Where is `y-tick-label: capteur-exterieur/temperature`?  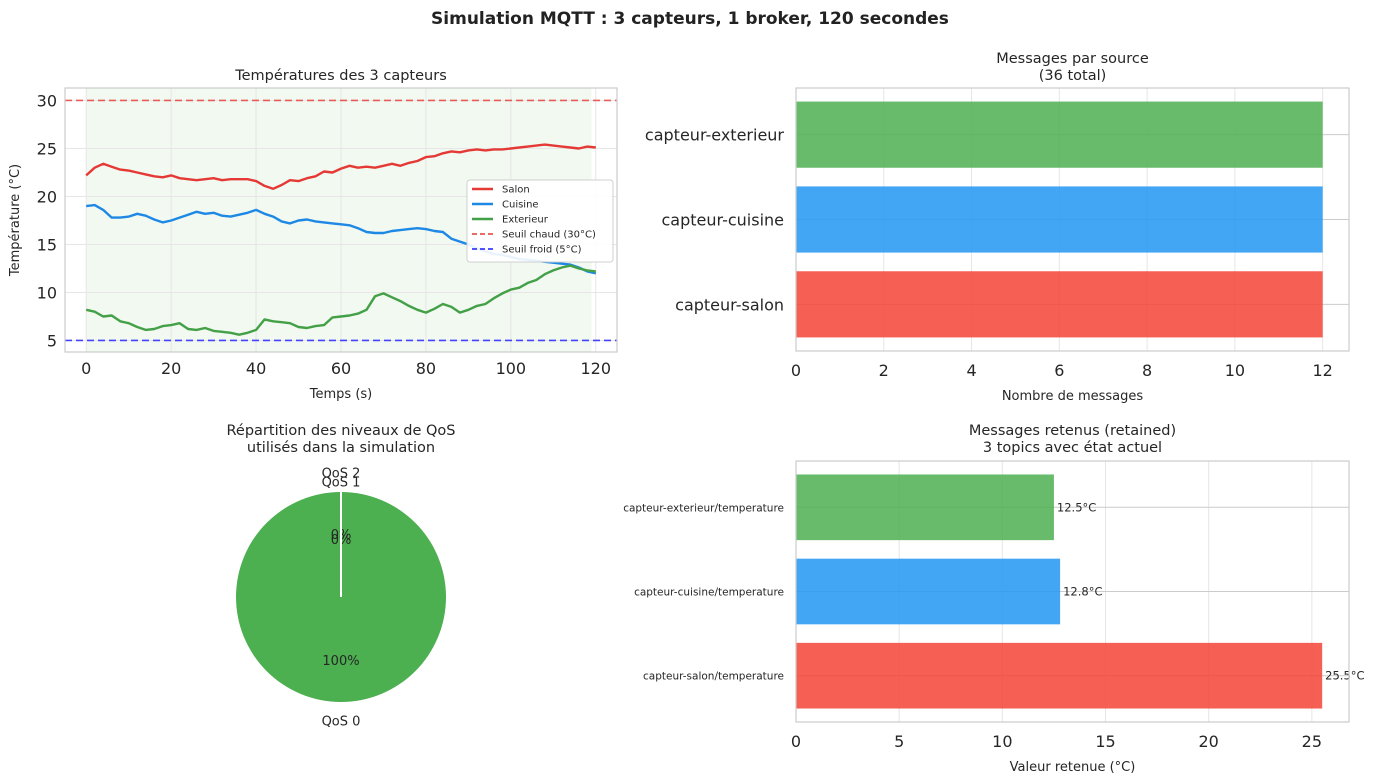
y-tick-label: capteur-exterieur/temperature is located at coordinates (703, 508).